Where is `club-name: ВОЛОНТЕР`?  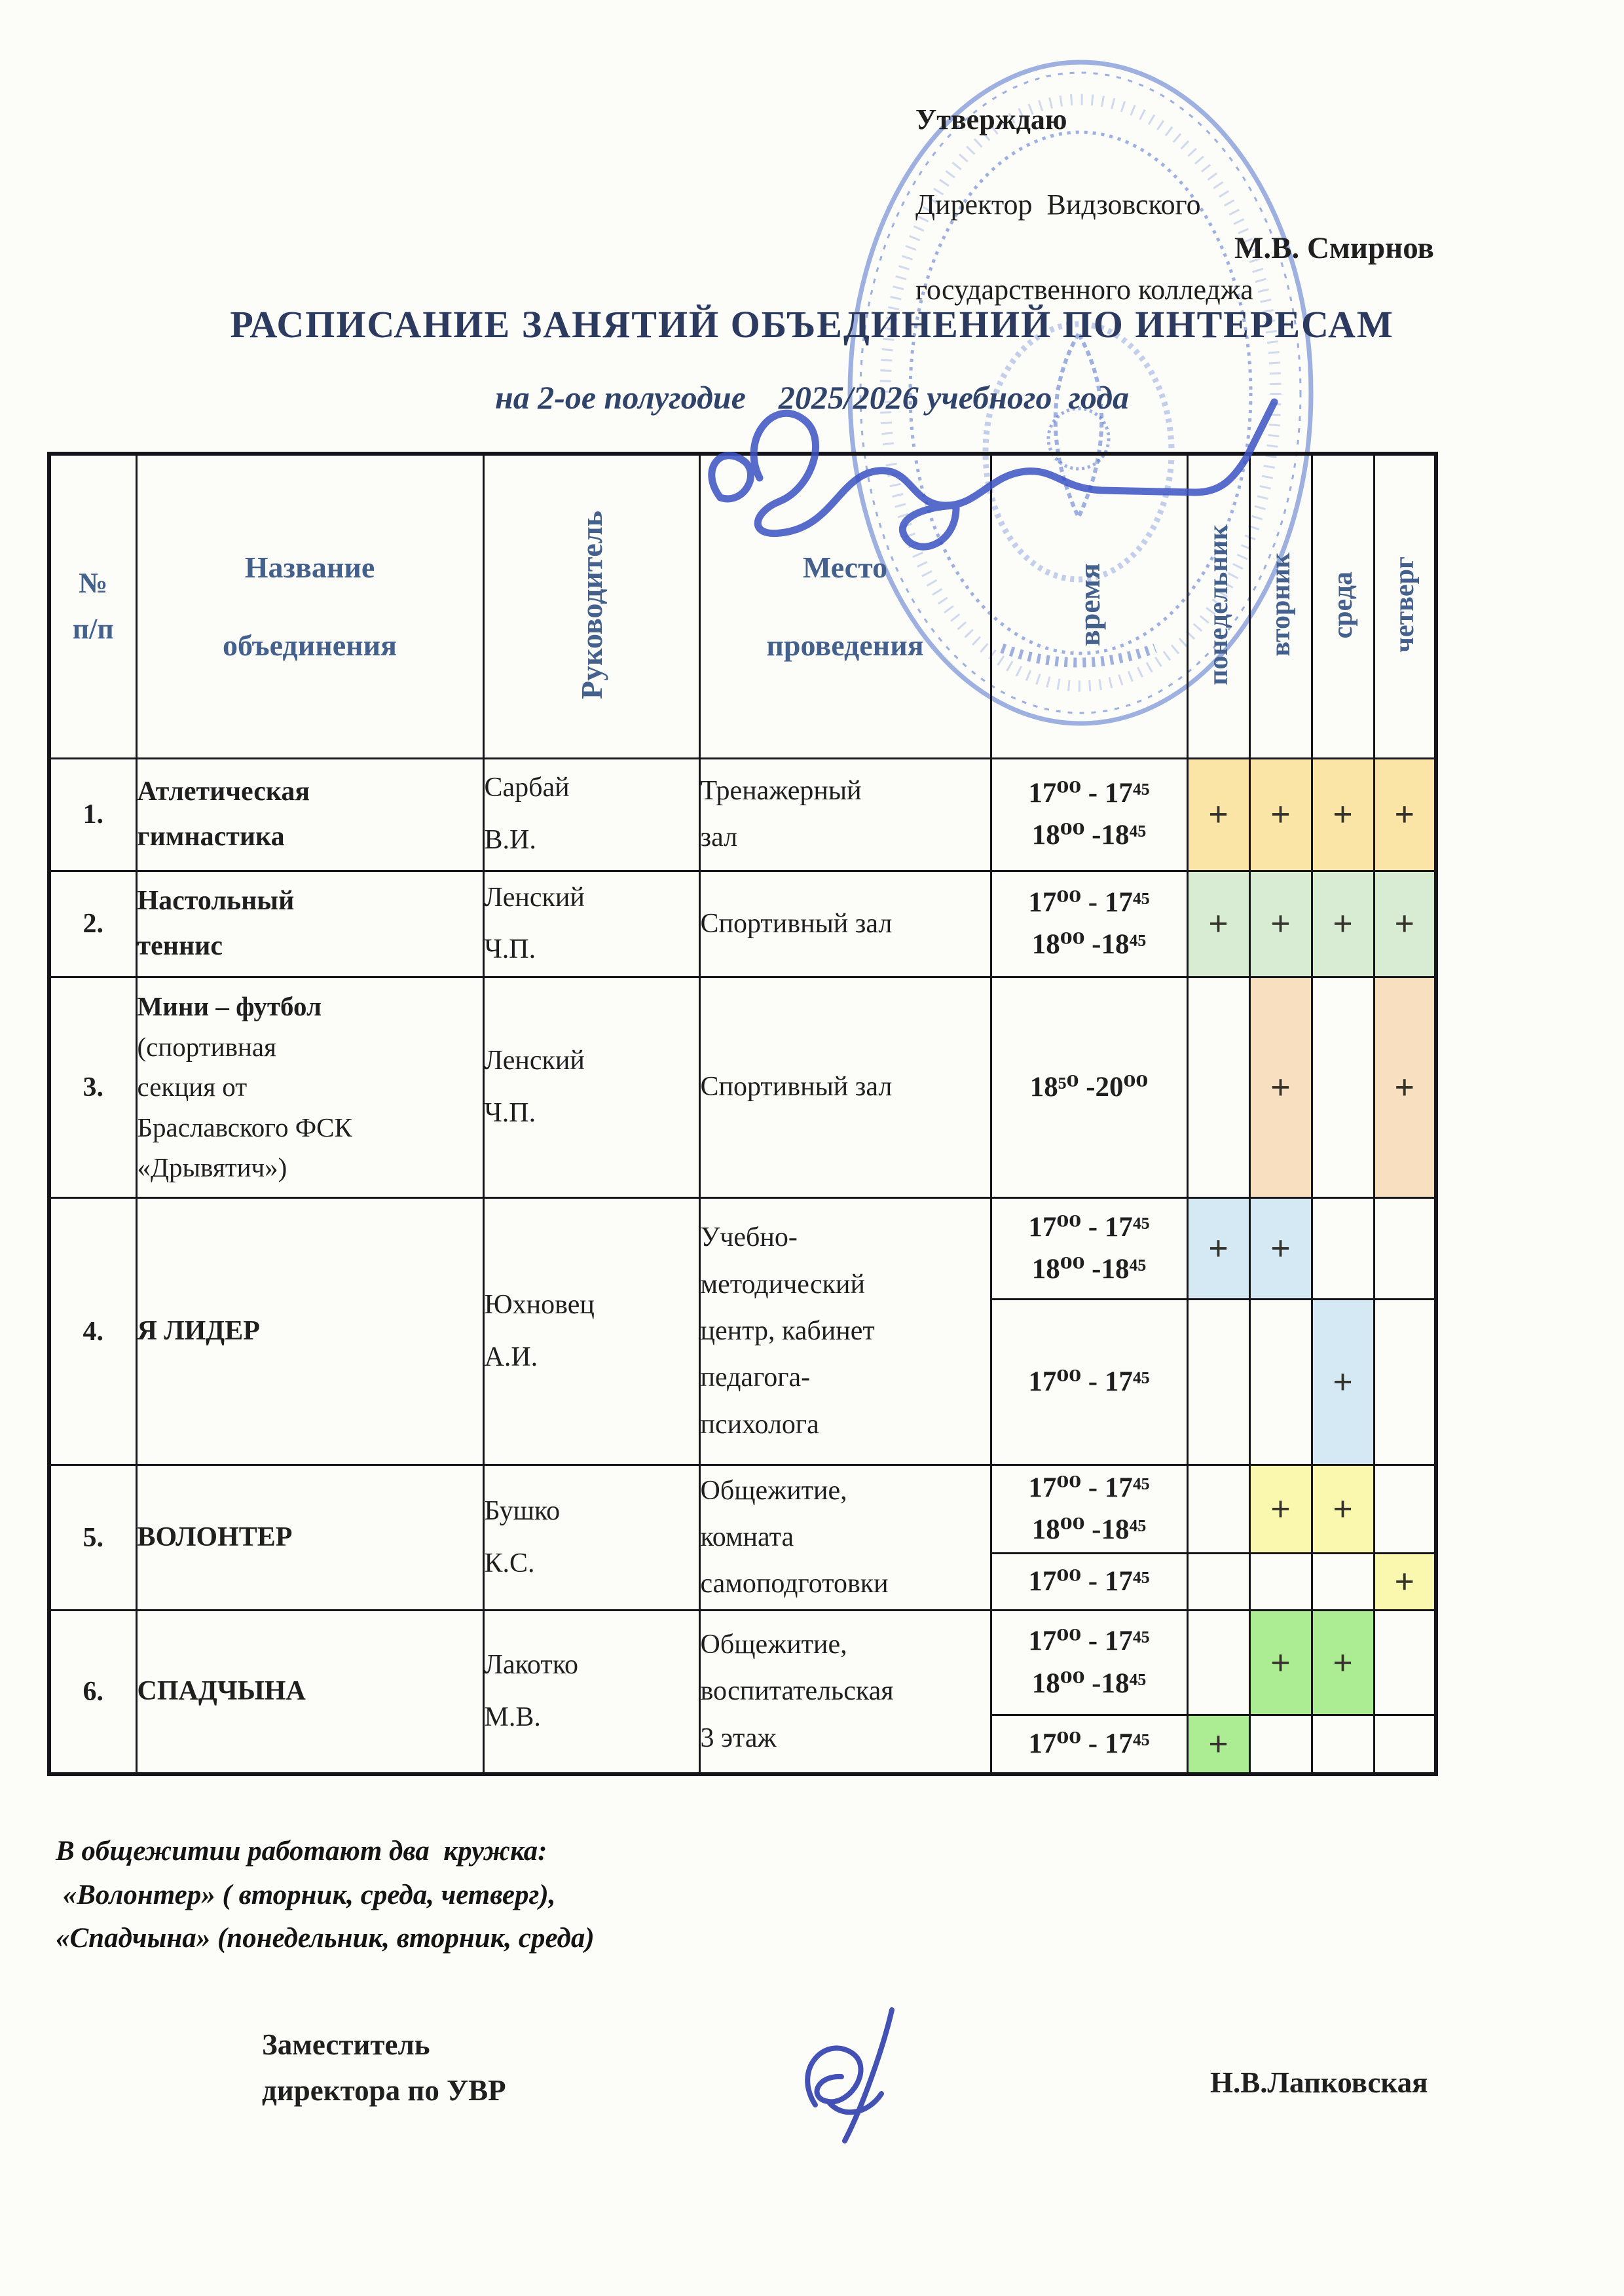
club-name: ВОЛОНТЕР is located at coordinates (310, 1538).